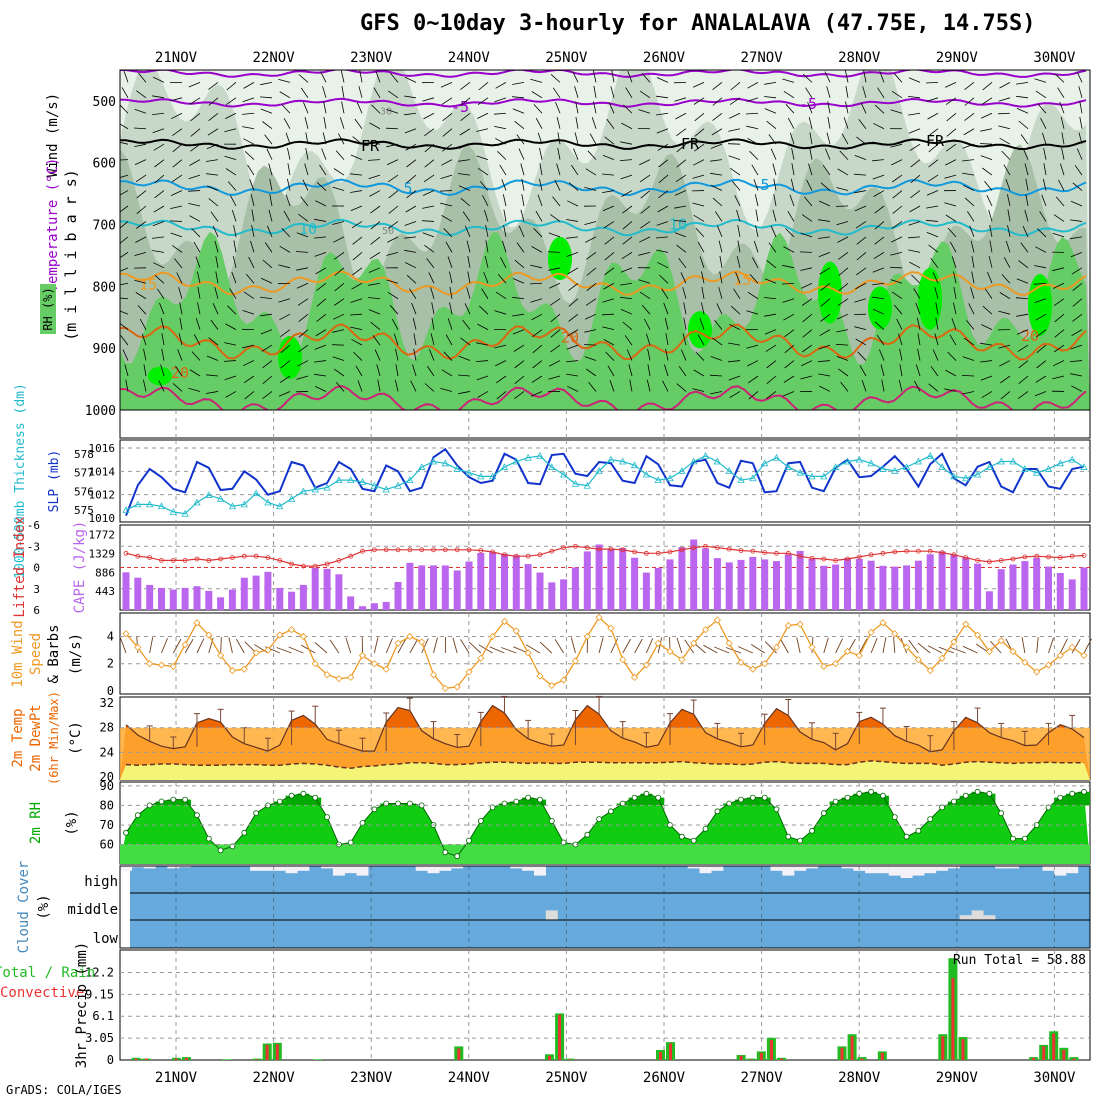  What do you see at coordinates (107, 728) in the screenshot?
I see `temp2m-tick: 28` at bounding box center [107, 728].